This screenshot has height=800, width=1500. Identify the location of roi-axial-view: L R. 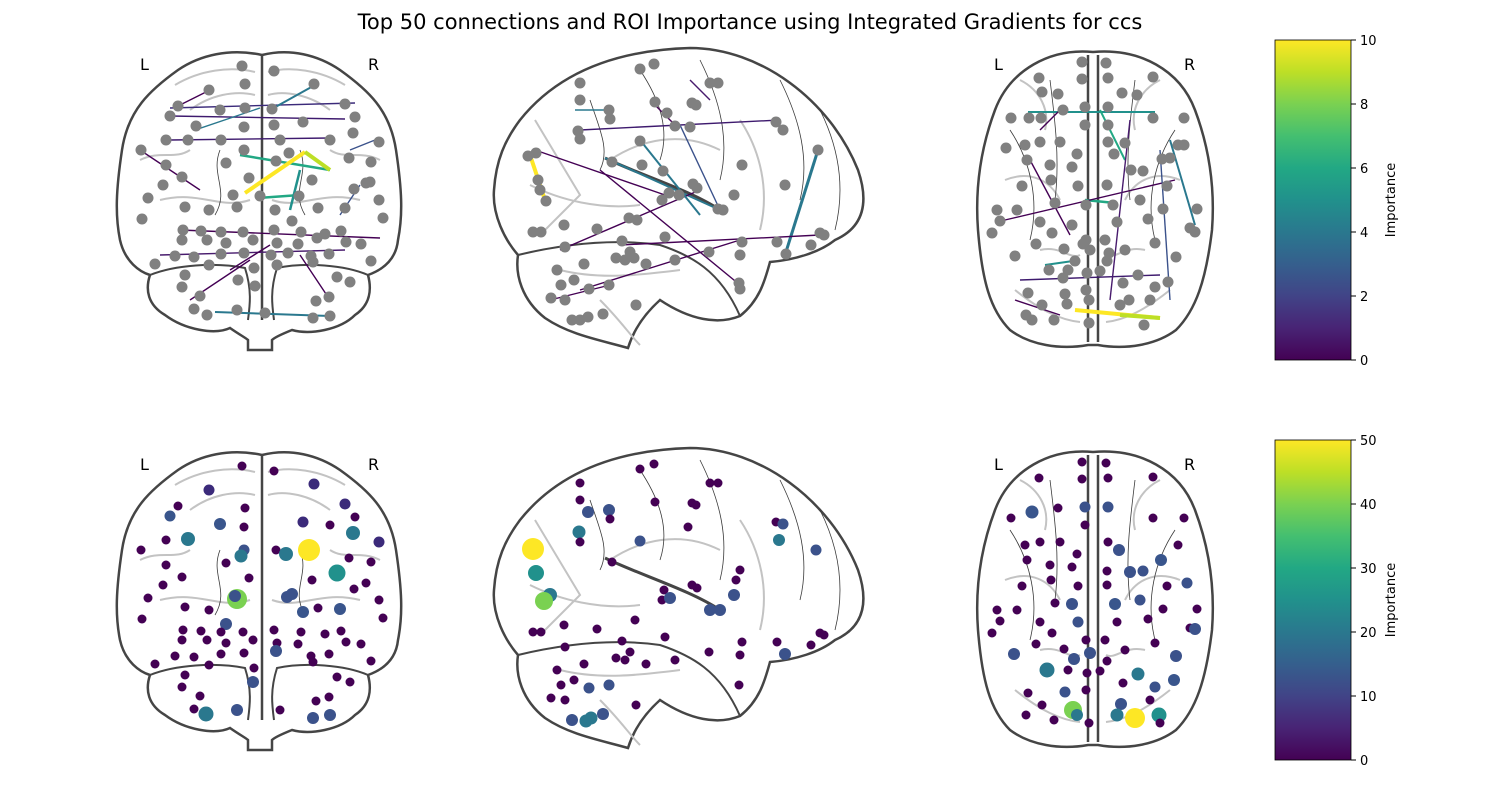
(1095, 599).